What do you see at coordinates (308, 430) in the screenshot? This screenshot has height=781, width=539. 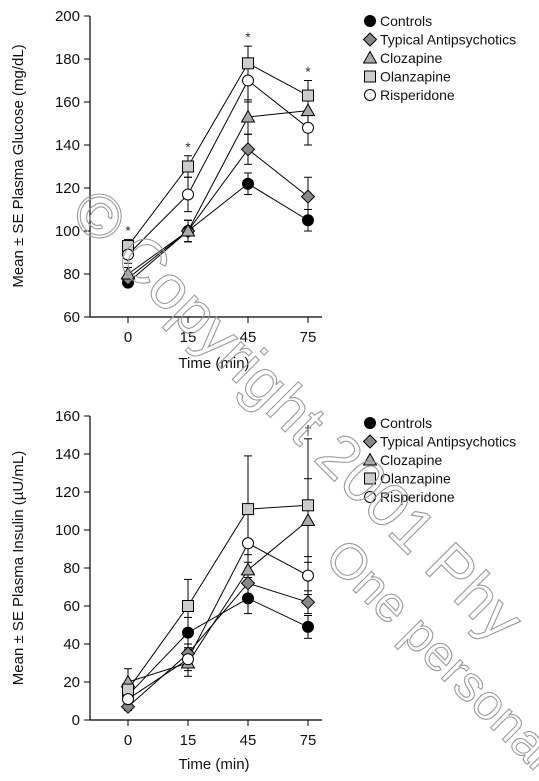 I see `significance-marker: †` at bounding box center [308, 430].